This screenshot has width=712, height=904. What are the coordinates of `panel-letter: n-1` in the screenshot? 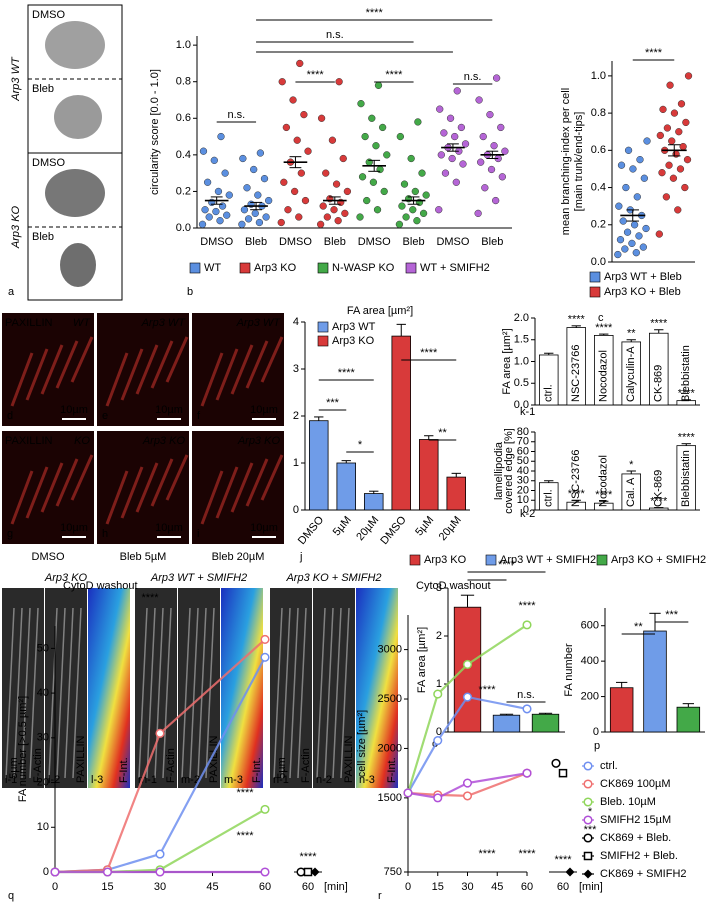 It's located at (281, 780).